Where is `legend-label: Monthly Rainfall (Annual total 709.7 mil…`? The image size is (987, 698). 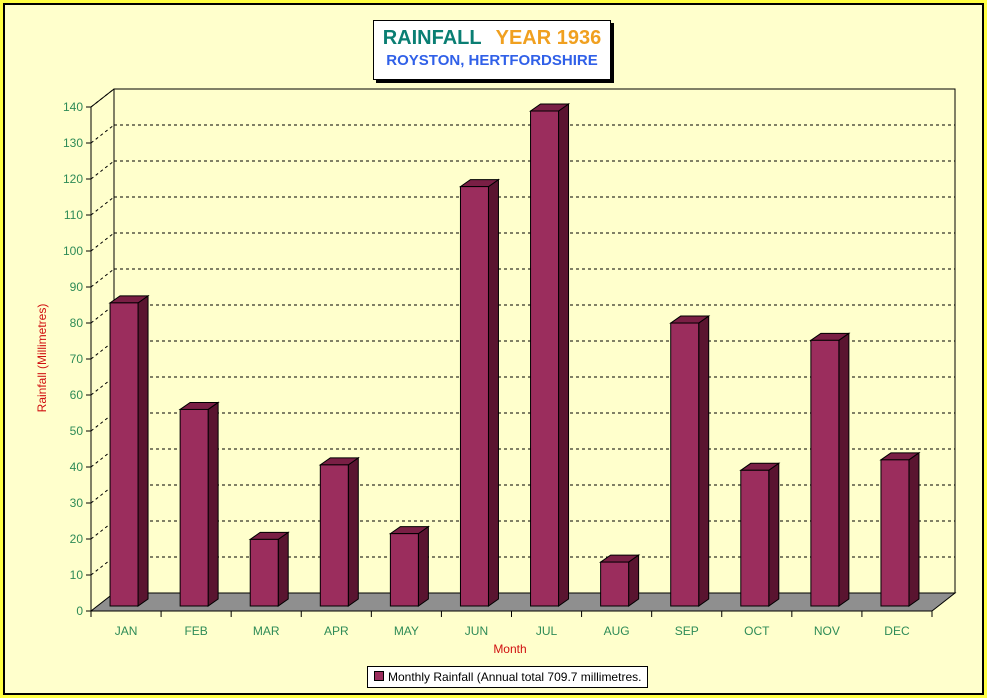 legend-label: Monthly Rainfall (Annual total 709.7 mil… is located at coordinates (515, 677).